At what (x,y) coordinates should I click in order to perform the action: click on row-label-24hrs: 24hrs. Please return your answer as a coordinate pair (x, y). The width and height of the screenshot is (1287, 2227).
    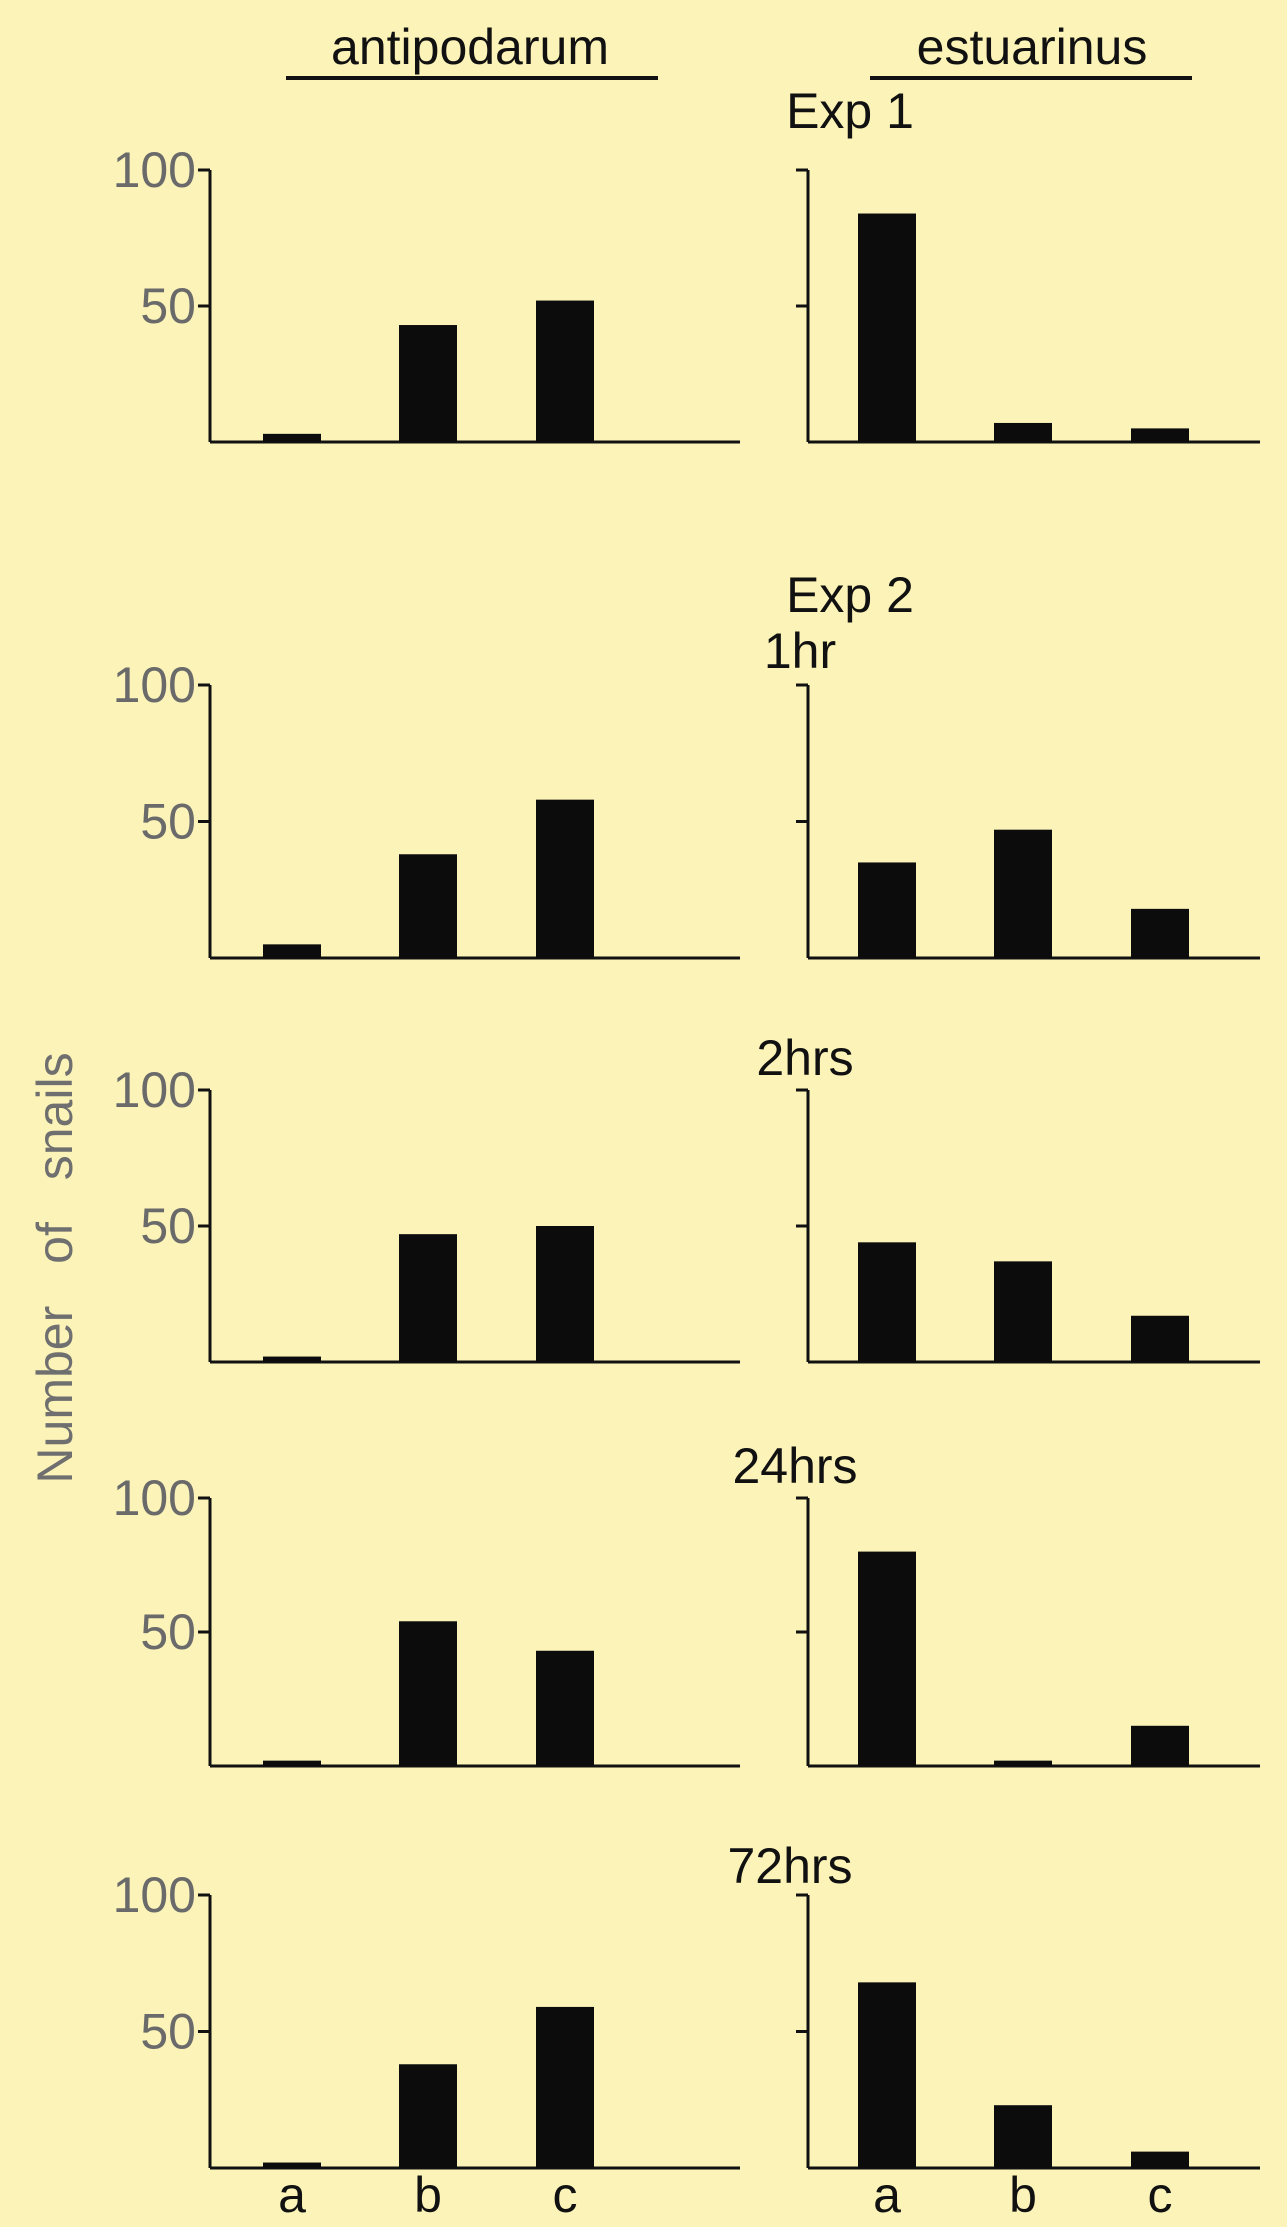
    Looking at the image, I should click on (794, 1466).